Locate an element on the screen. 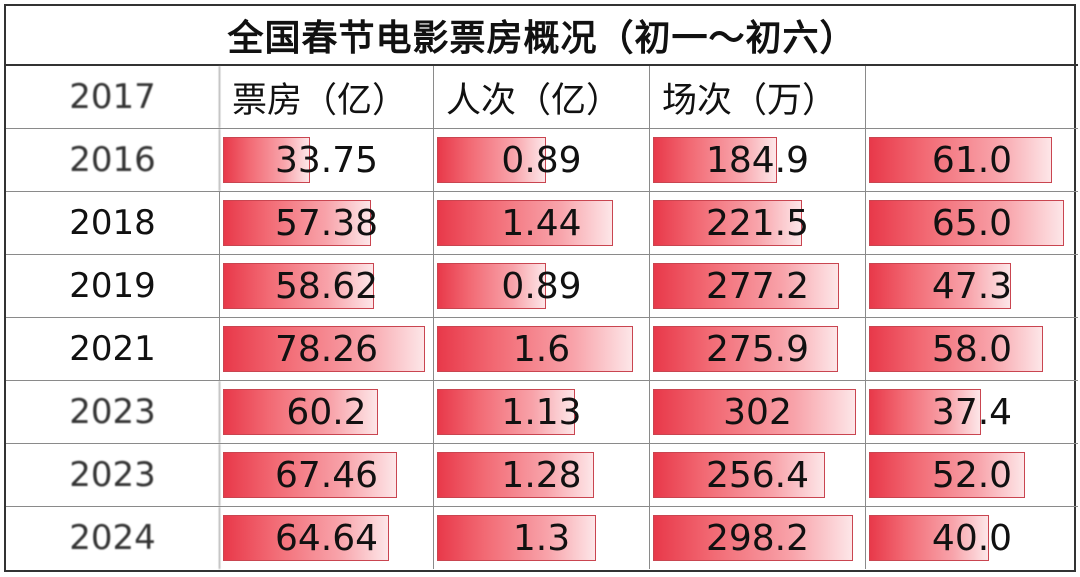 This screenshot has height=577, width=1080. screenings-cell: 184.9 is located at coordinates (758, 160).